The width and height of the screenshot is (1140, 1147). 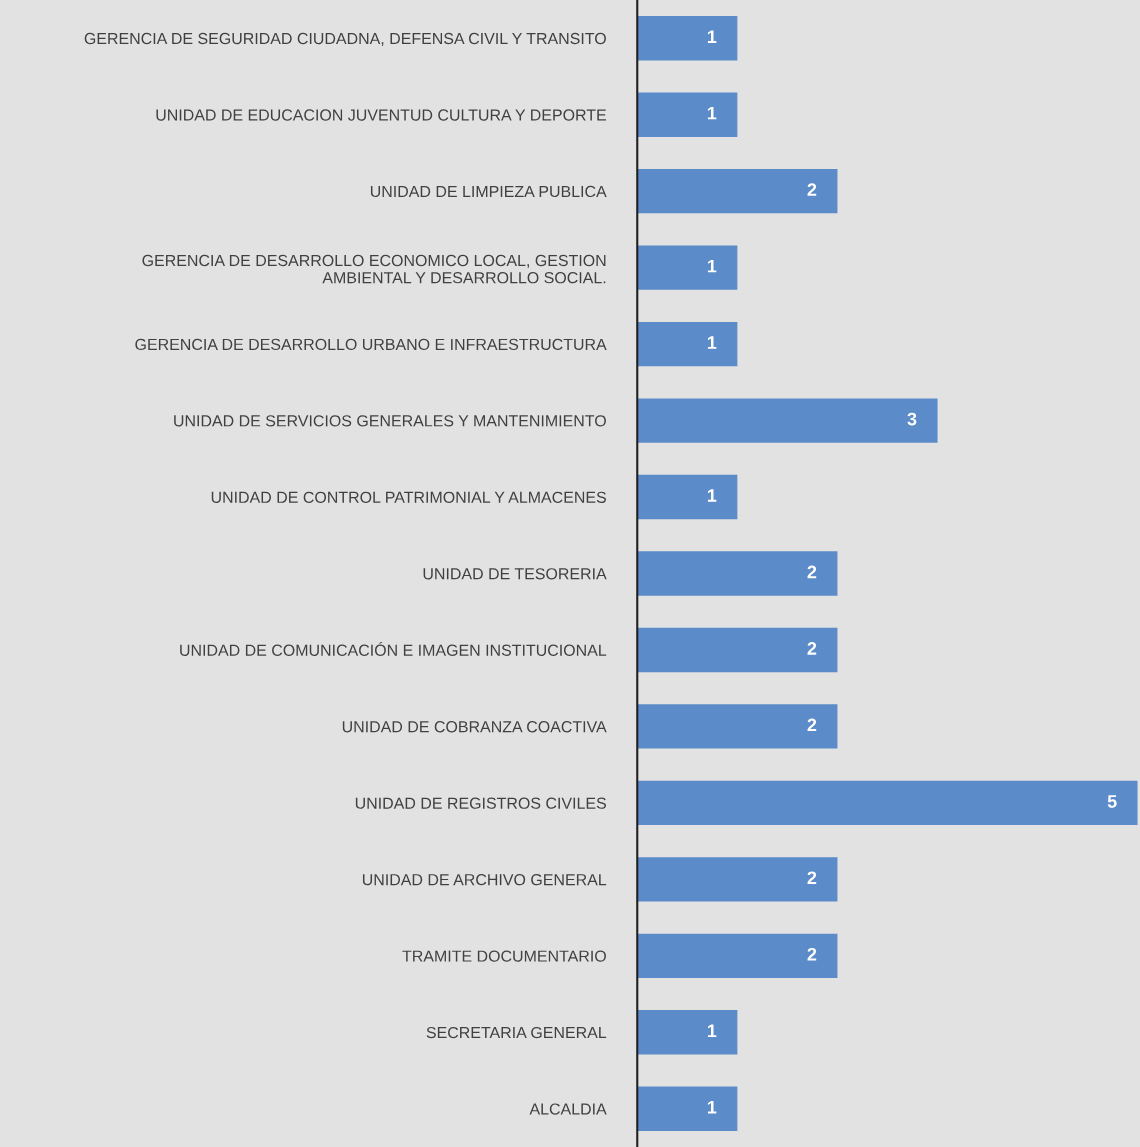 What do you see at coordinates (408, 497) in the screenshot?
I see `y-tick-label: UNIDAD DE CONTROL PATRIMONIAL Y ALMACENES` at bounding box center [408, 497].